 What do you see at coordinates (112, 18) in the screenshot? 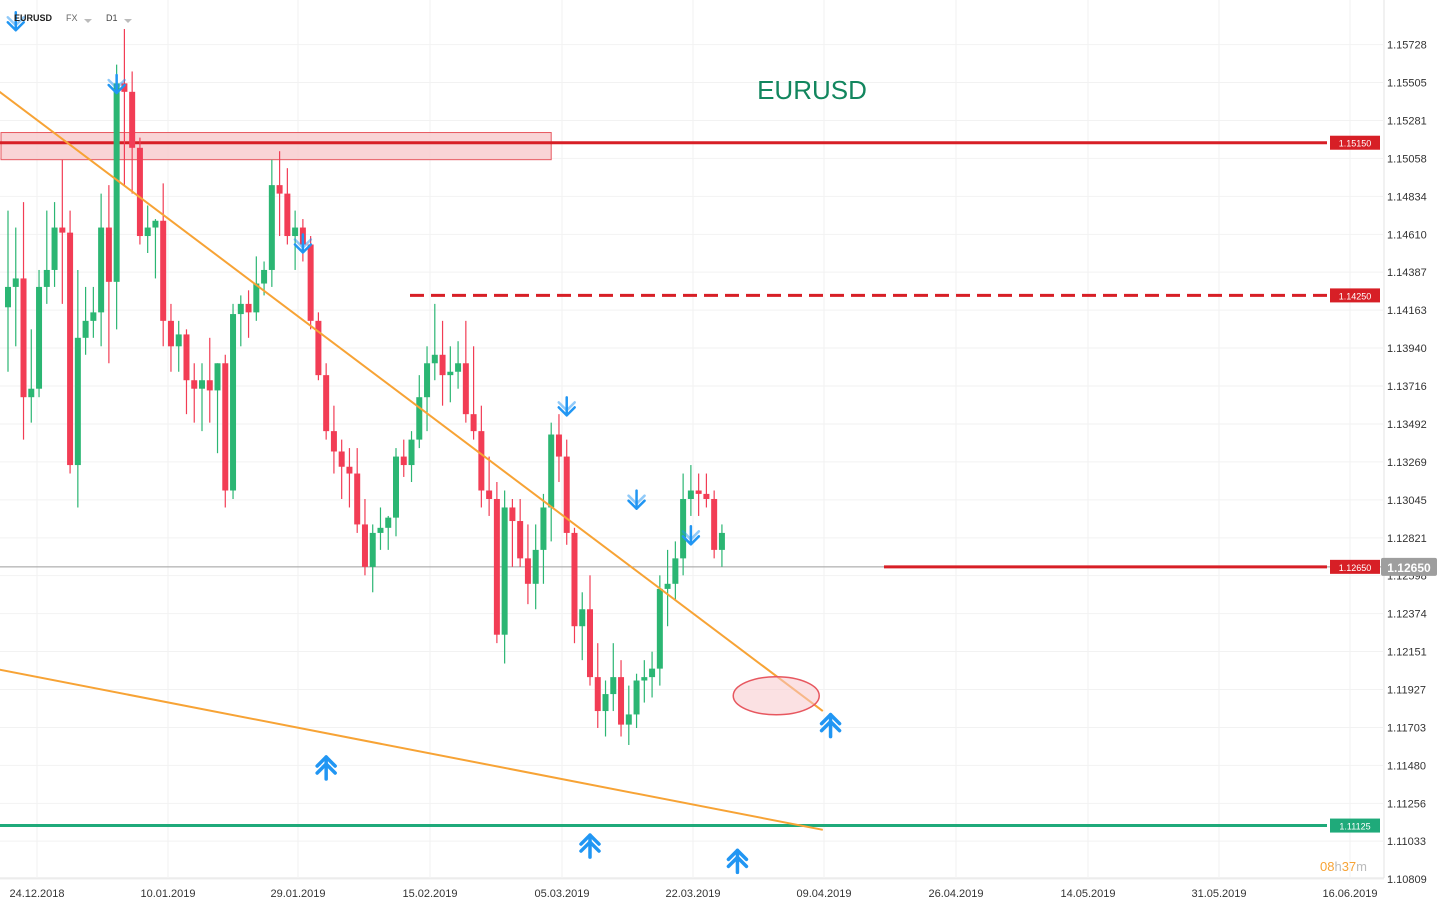
I see `timeframe-label: D1` at bounding box center [112, 18].